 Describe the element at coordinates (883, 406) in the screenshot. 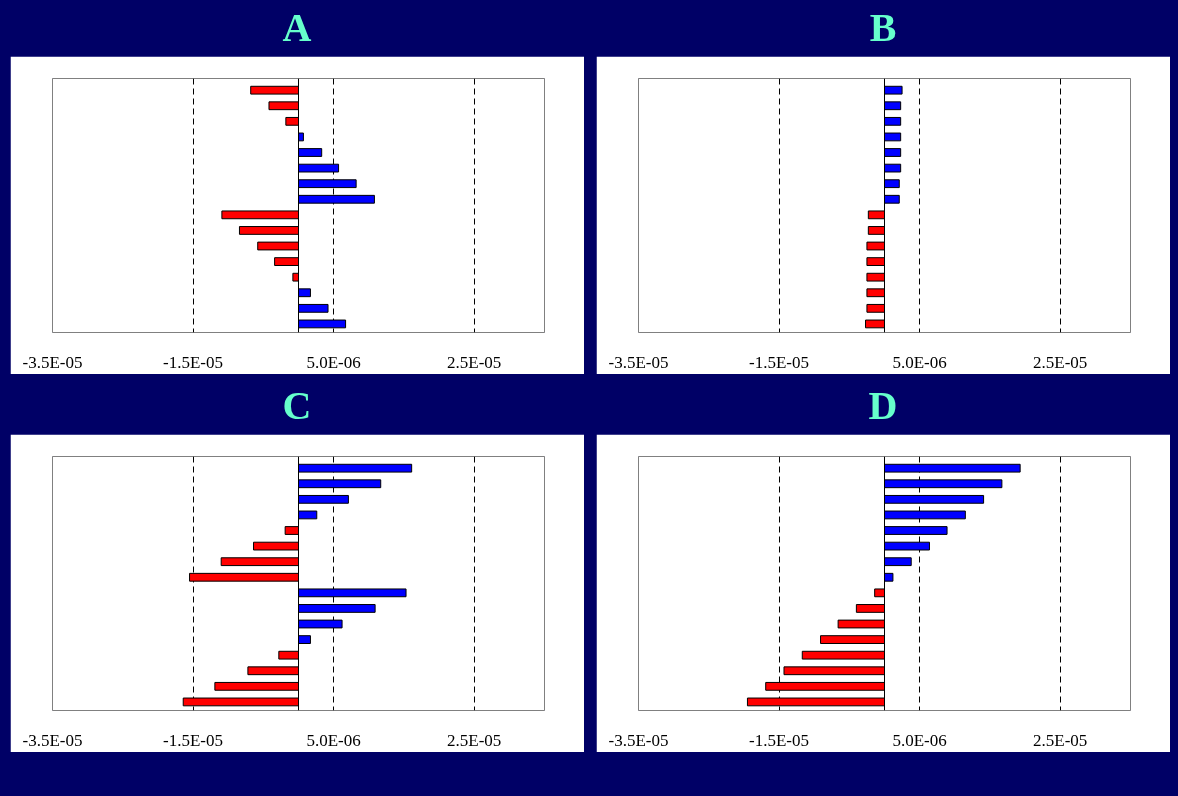

I see `chart-title: D` at that location.